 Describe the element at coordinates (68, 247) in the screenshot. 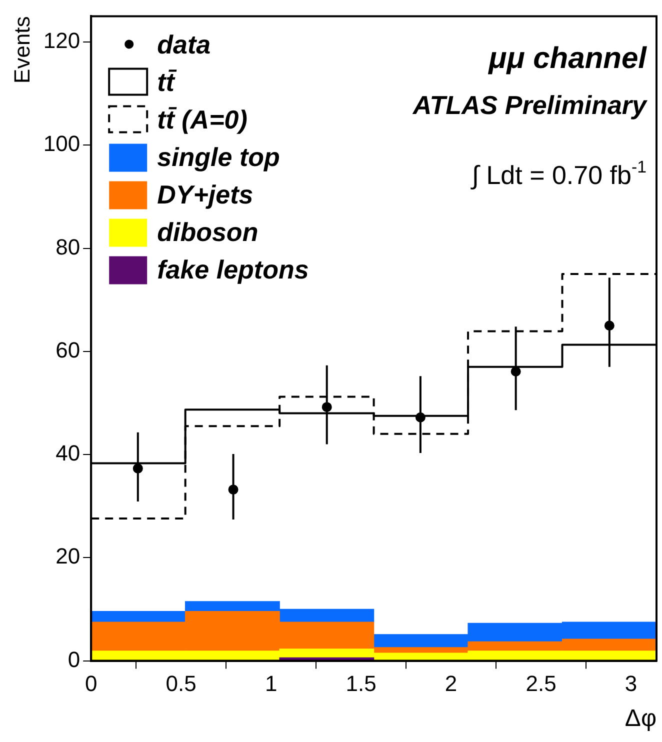

I see `y-tick-label: 80` at that location.